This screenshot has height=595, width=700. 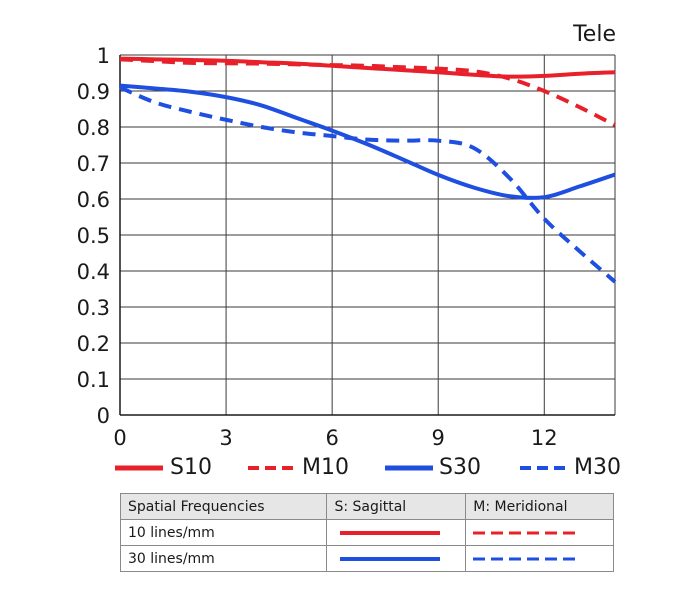 What do you see at coordinates (223, 558) in the screenshot?
I see `row-label-30-lines: 30 lines/mm` at bounding box center [223, 558].